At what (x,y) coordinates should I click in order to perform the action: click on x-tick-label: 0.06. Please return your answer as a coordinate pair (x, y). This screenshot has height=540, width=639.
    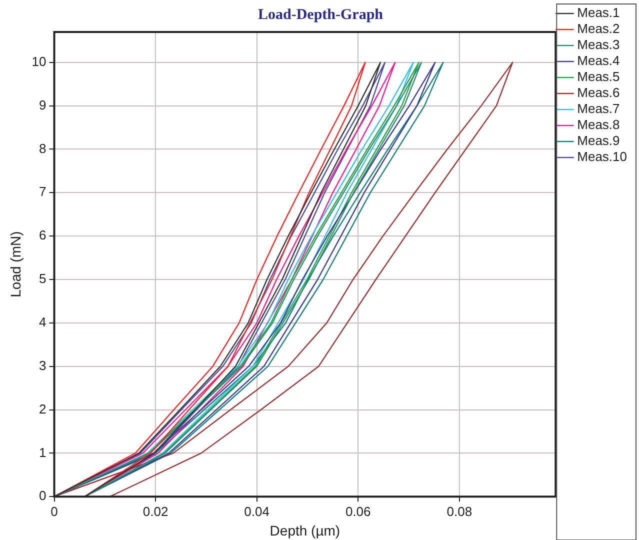
    Looking at the image, I should click on (358, 511).